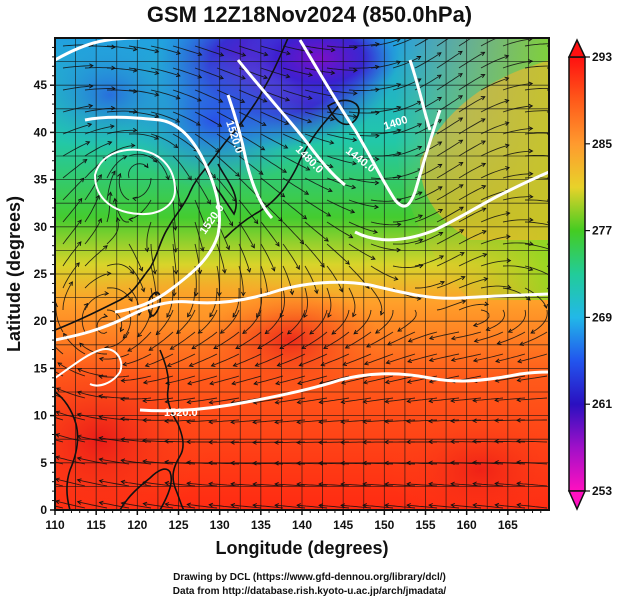  Describe the element at coordinates (41, 85) in the screenshot. I see `y-tick-label: 45` at that location.